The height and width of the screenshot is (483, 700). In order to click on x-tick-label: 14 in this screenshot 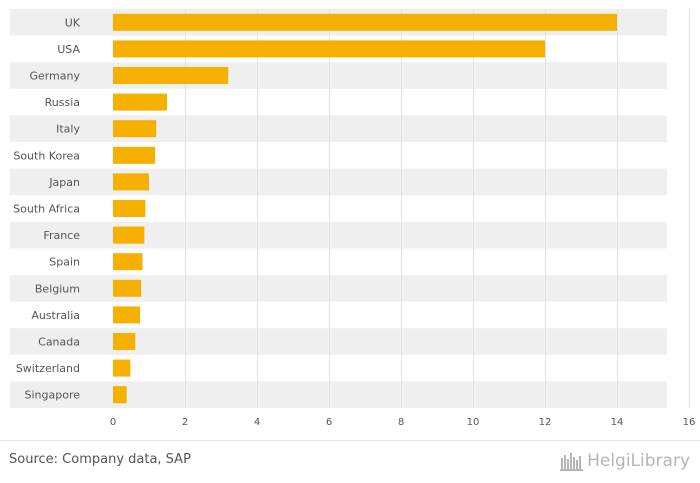, I will do `click(617, 422)`.